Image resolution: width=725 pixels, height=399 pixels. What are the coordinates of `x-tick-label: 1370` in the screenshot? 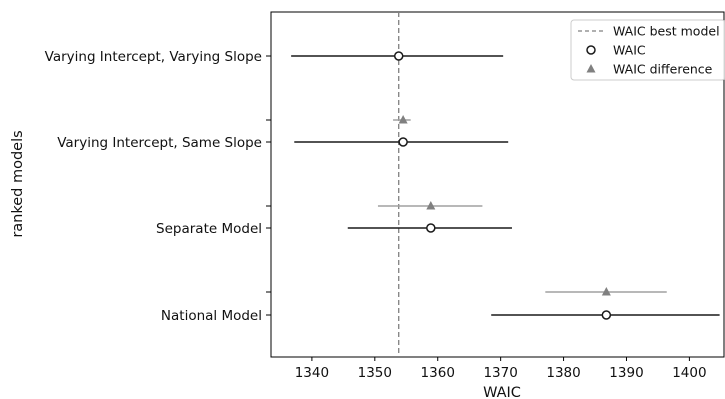 It's located at (500, 373).